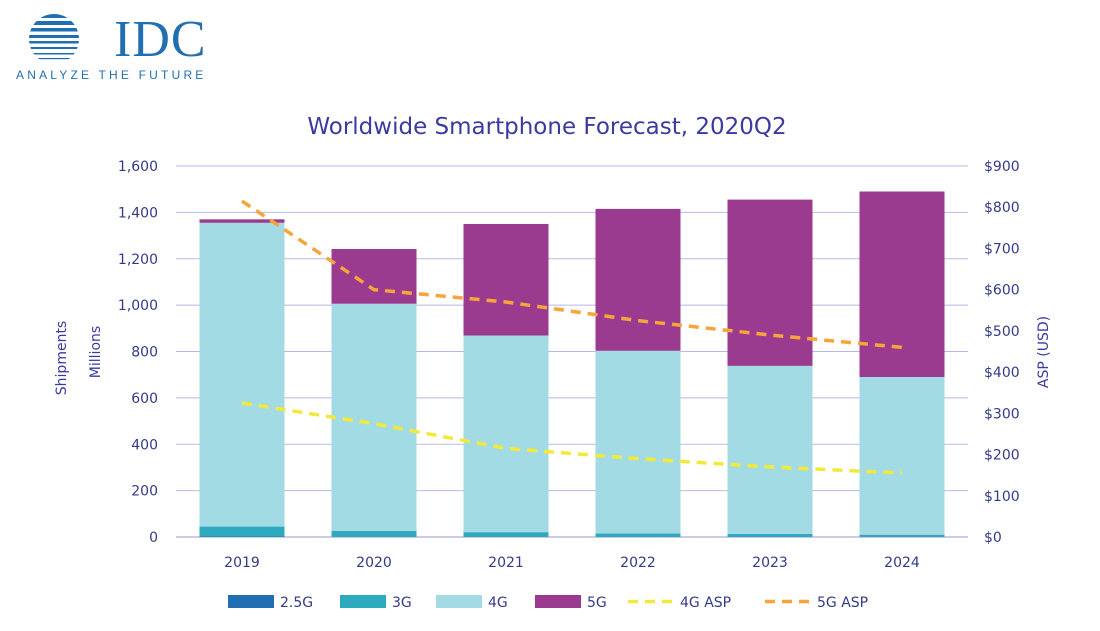 Image resolution: width=1100 pixels, height=631 pixels. I want to click on bar-4g-2021, so click(506, 434).